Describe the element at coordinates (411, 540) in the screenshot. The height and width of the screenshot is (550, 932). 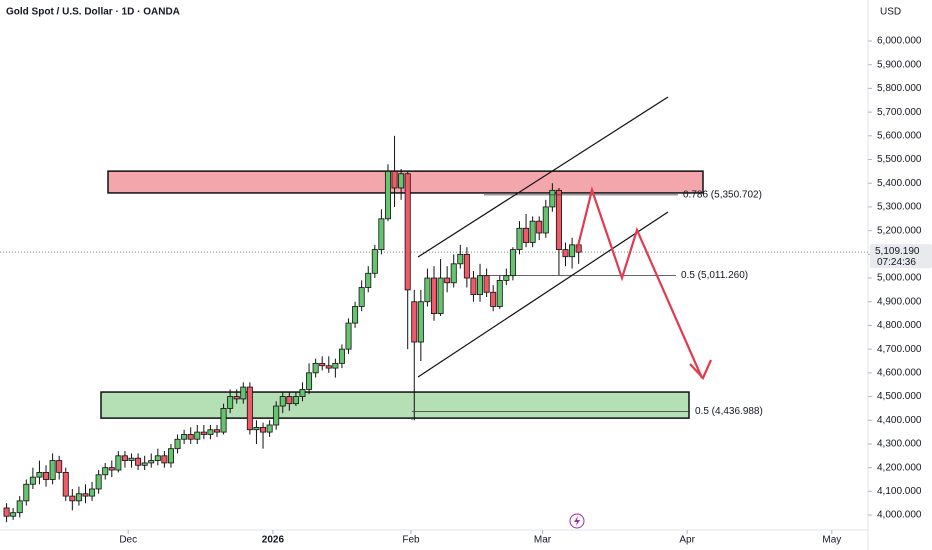
I see `x-tick-label: Feb` at that location.